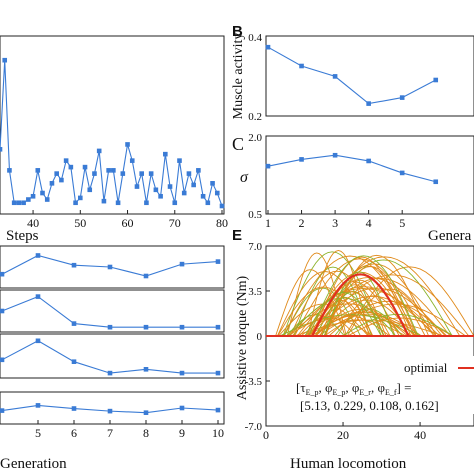 The image size is (474, 474). What do you see at coordinates (146, 433) in the screenshot?
I see `panel-d-xtick-label-3: 8` at bounding box center [146, 433].